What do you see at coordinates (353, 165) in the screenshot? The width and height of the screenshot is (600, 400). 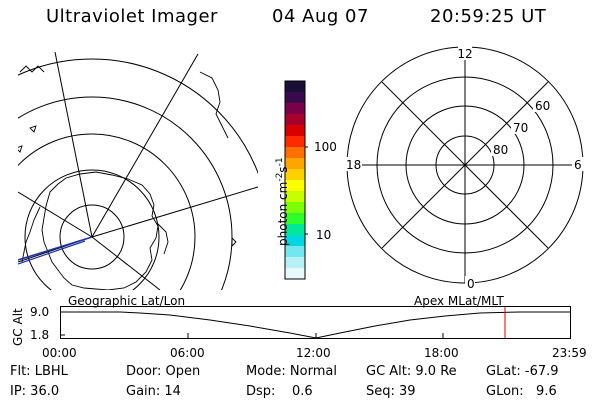 I see `mlt-label-18: 18` at bounding box center [353, 165].